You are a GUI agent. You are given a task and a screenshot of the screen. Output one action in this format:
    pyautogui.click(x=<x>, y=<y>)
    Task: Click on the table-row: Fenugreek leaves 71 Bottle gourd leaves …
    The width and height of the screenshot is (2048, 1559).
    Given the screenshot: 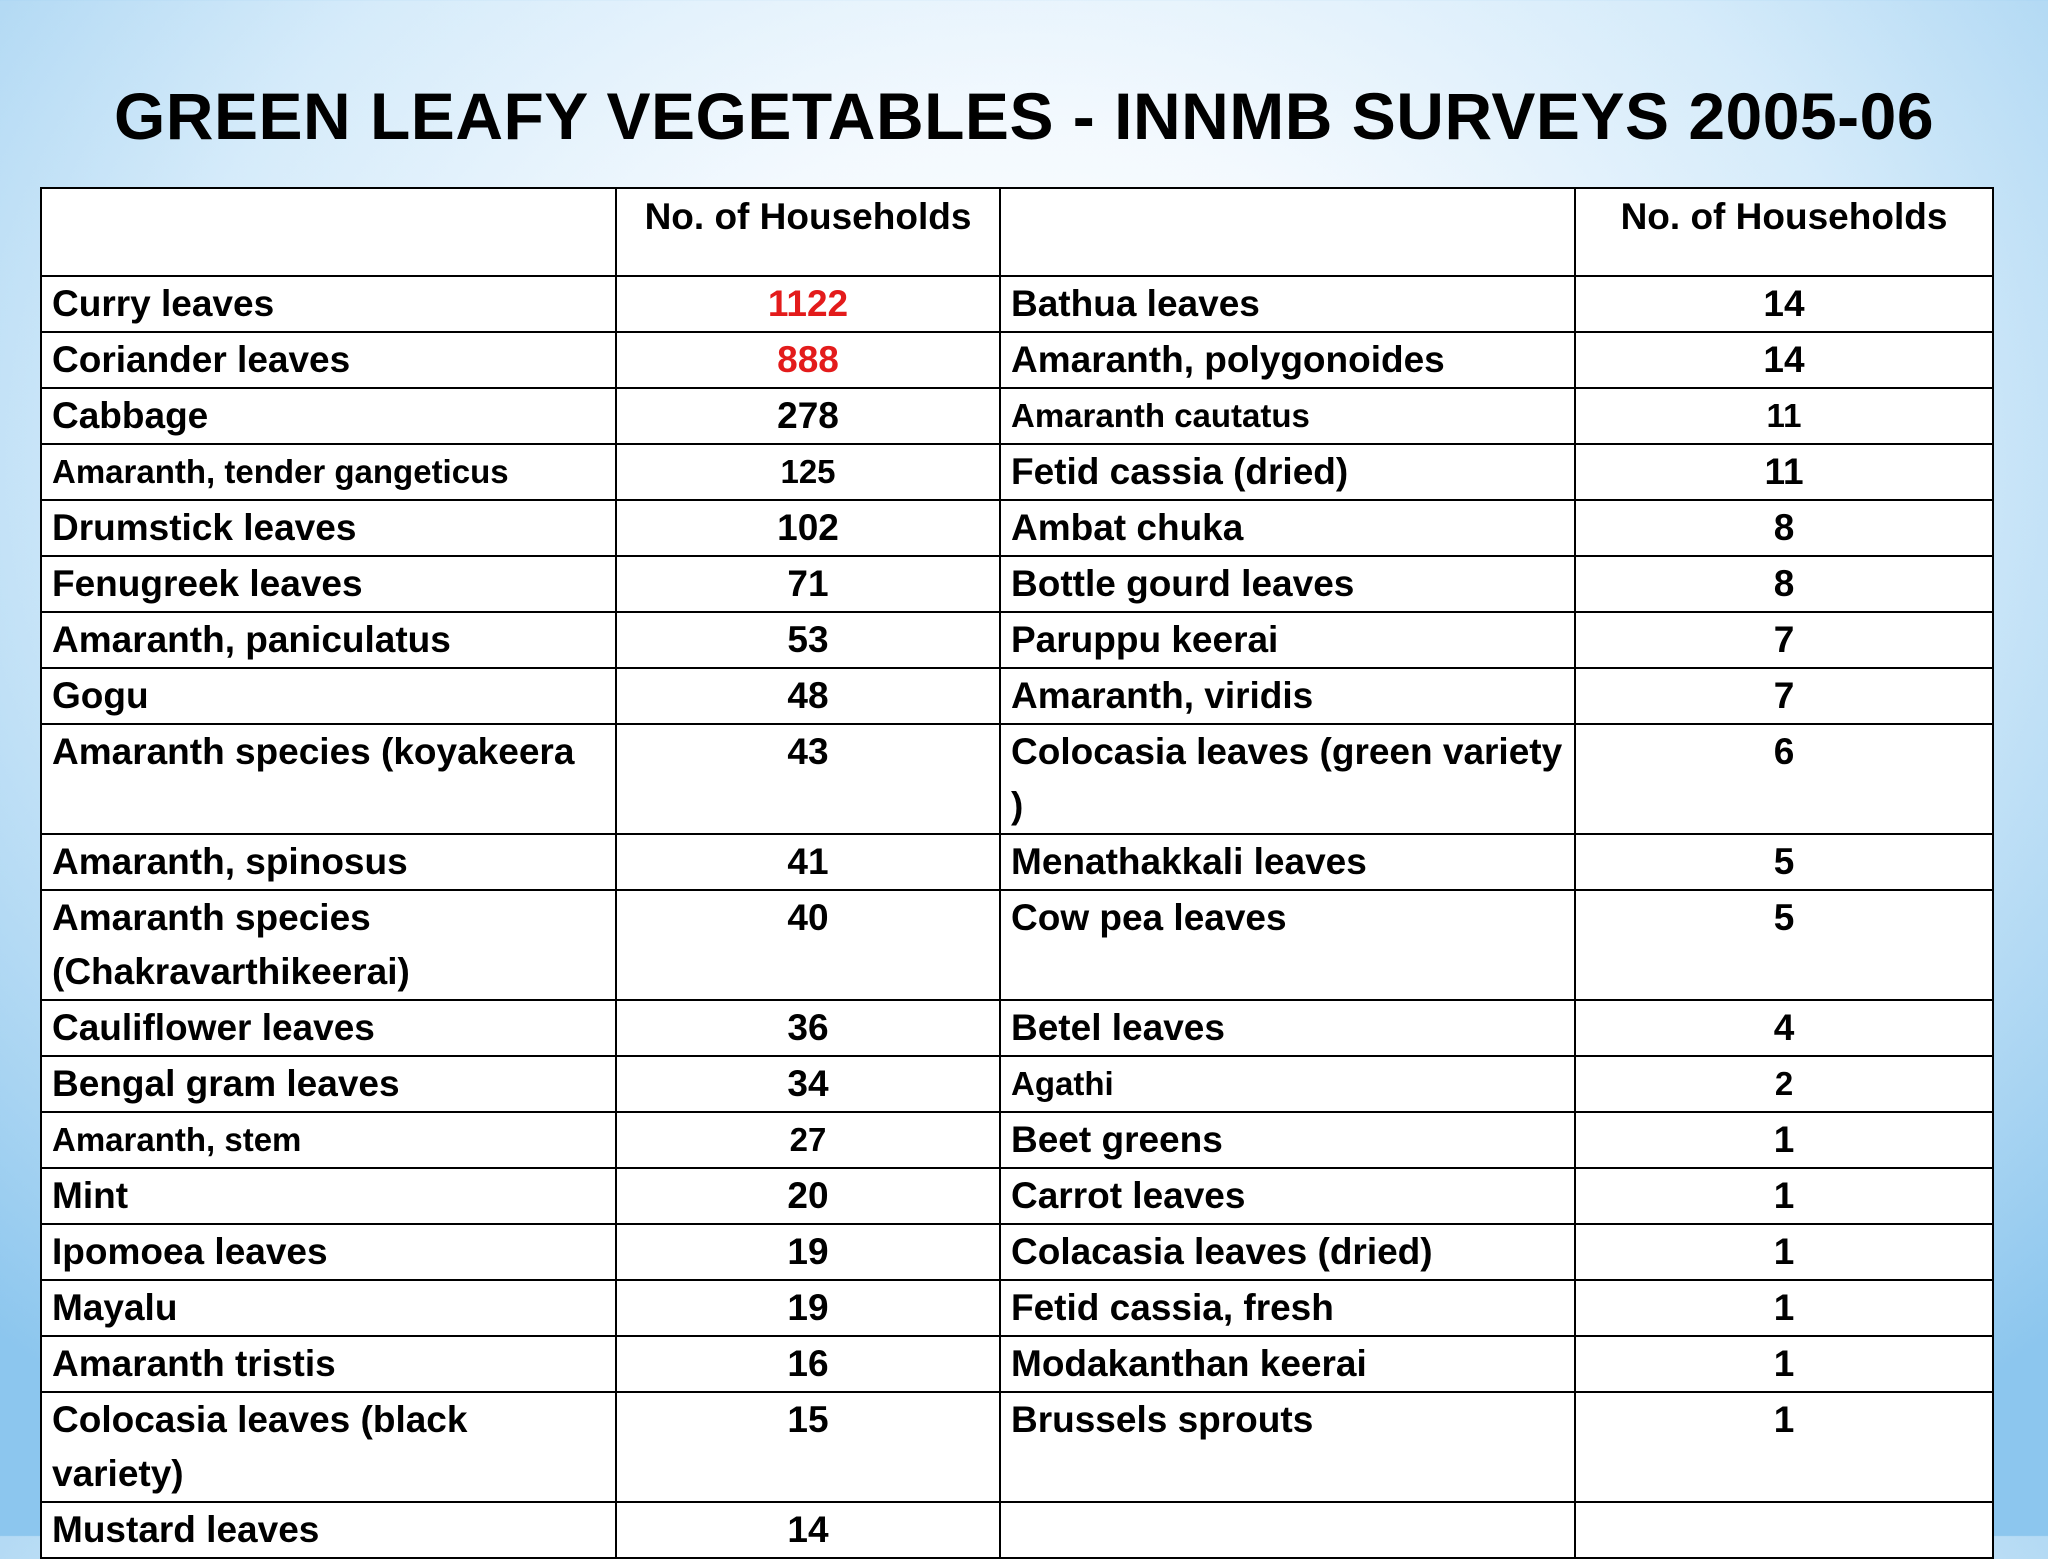 What is the action you would take?
    pyautogui.click(x=1017, y=584)
    